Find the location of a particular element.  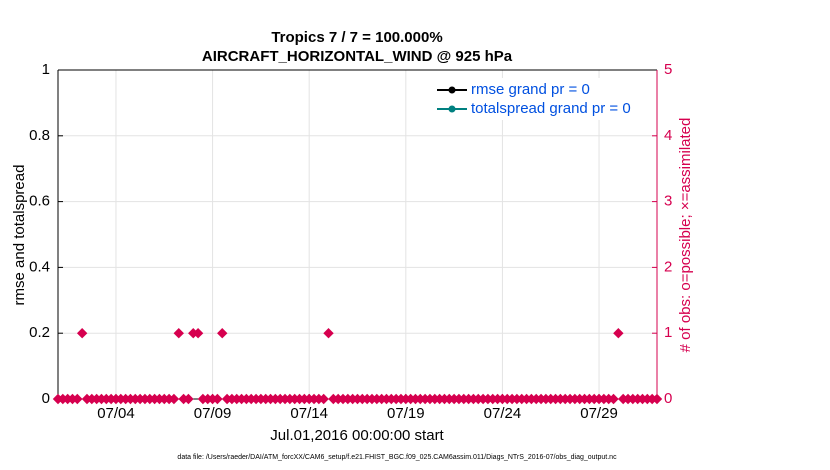

y-axis-label: rmse and totalspread is located at coordinates (19, 235).